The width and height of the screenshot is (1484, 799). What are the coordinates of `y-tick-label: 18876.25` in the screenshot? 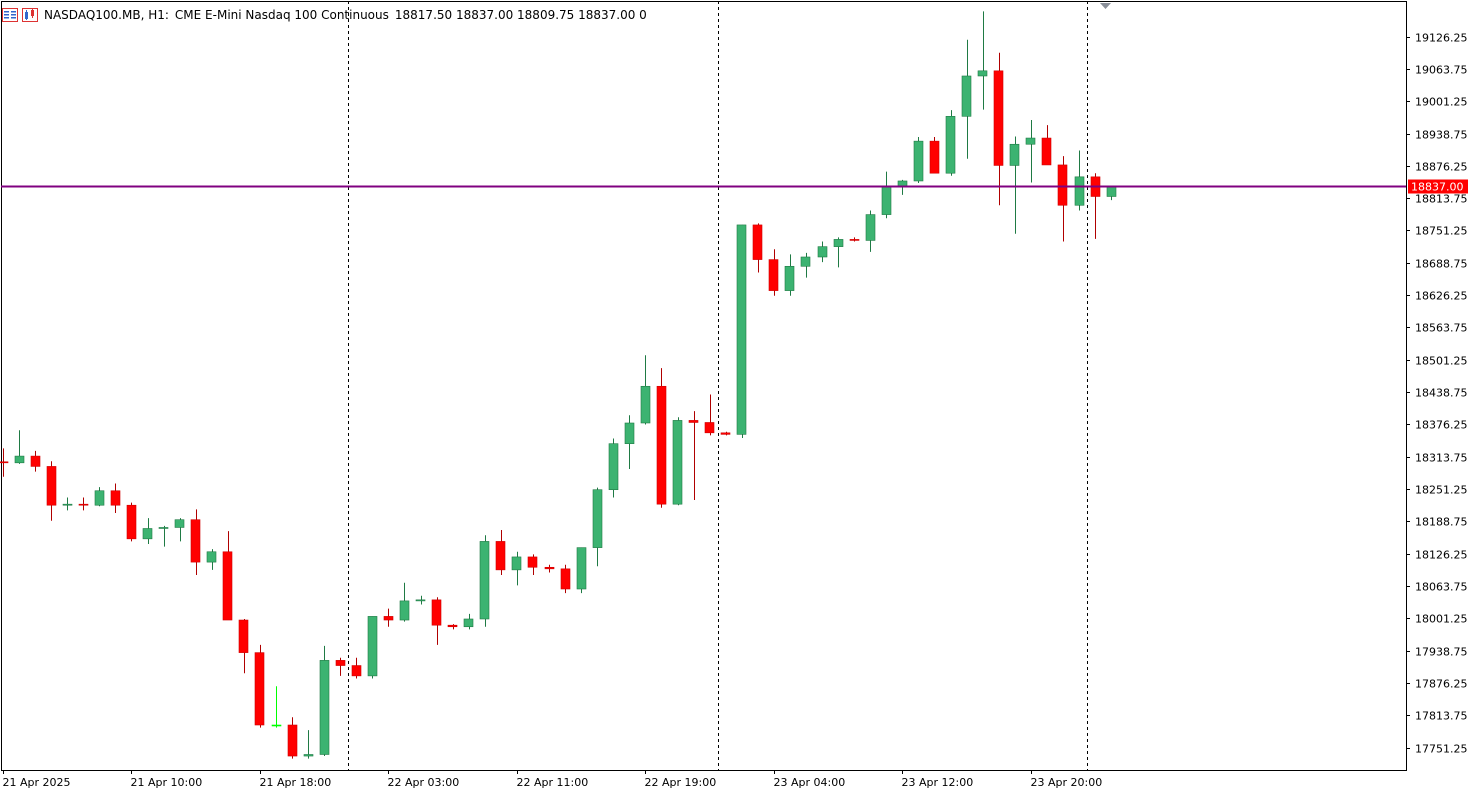 It's located at (1441, 167).